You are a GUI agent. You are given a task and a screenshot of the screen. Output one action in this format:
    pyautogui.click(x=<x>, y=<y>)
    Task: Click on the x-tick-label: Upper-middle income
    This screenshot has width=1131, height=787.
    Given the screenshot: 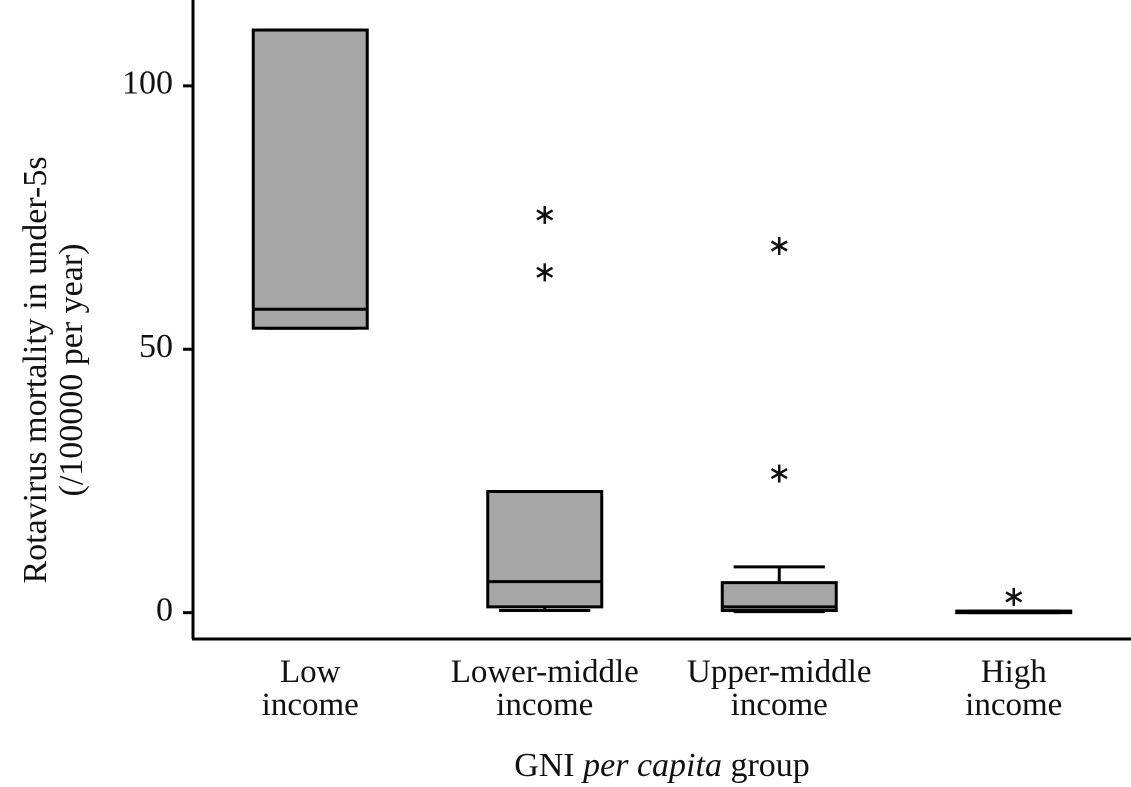 What is the action you would take?
    pyautogui.click(x=779, y=688)
    